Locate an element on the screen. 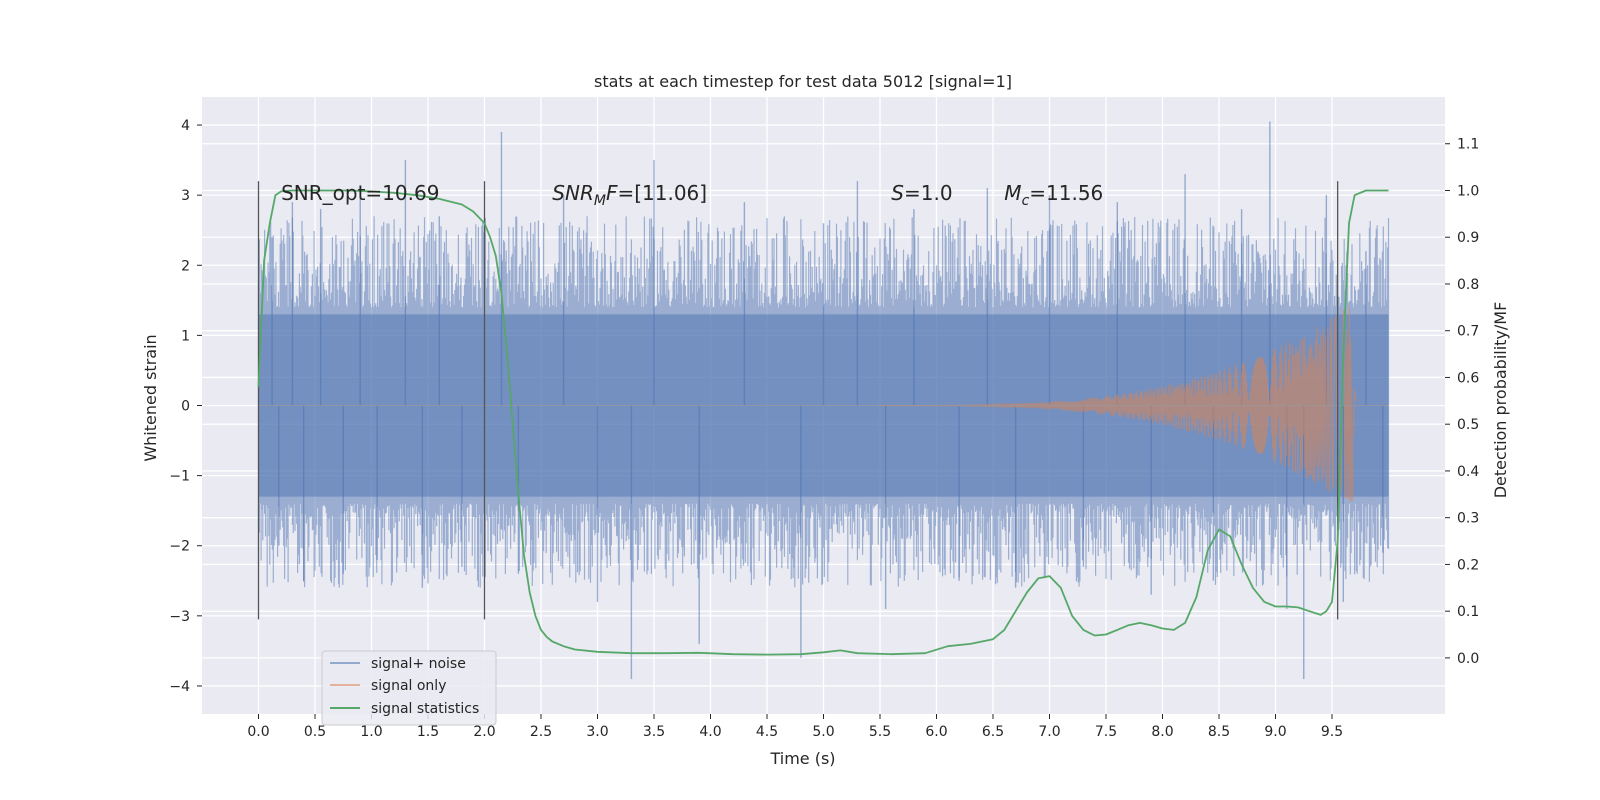 The height and width of the screenshot is (800, 1600). annotation-mc-val: Mc=11.56 is located at coordinates (1053, 195).